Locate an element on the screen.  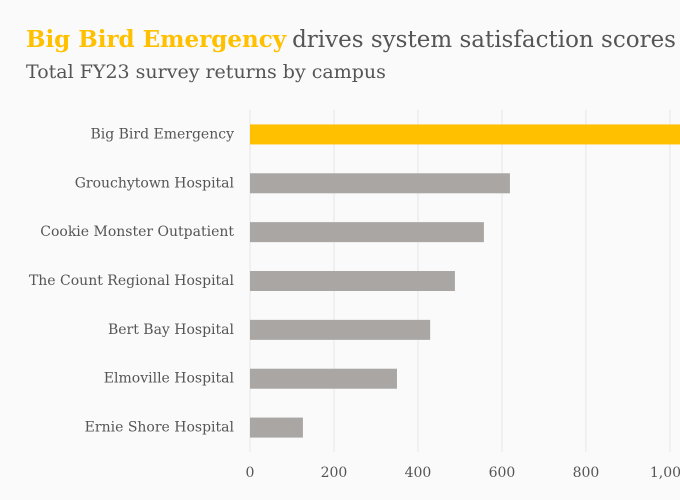
x-tick-label: 400 is located at coordinates (418, 473).